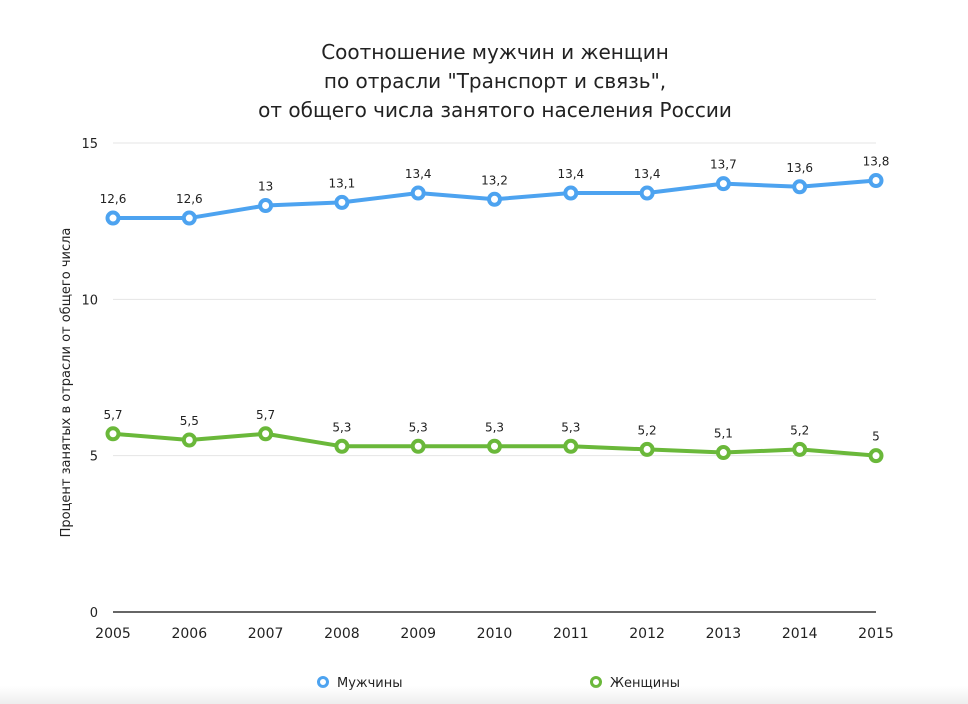  What do you see at coordinates (189, 634) in the screenshot?
I see `x-tick-label: 2006` at bounding box center [189, 634].